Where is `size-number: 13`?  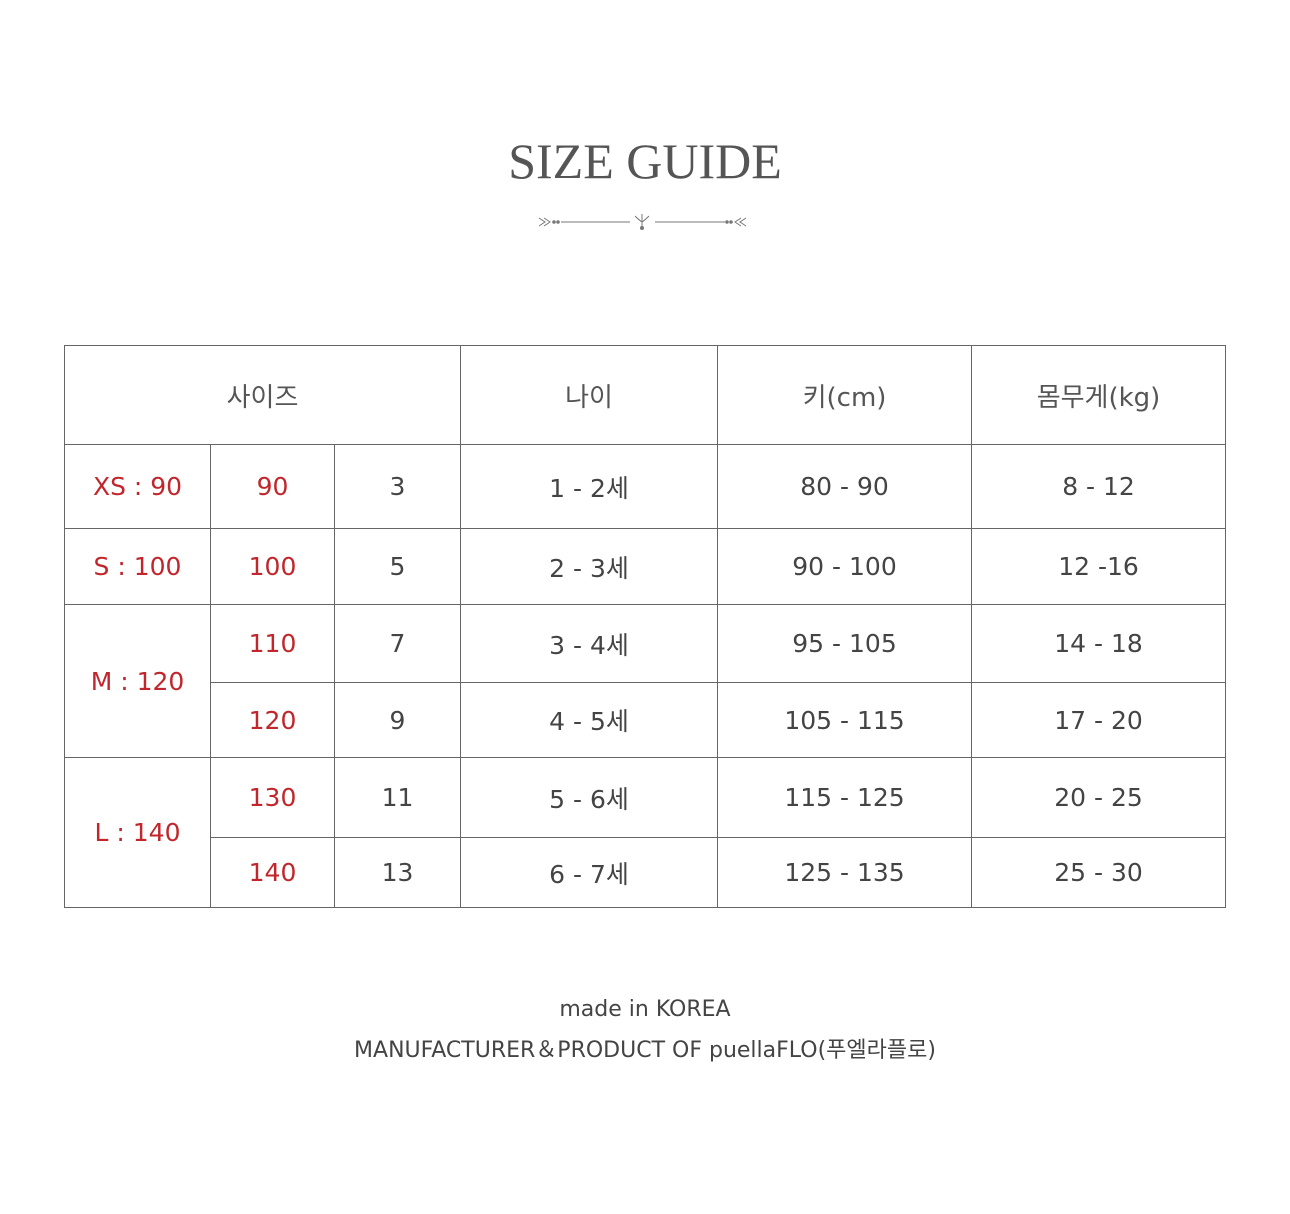
size-number: 13 is located at coordinates (397, 872).